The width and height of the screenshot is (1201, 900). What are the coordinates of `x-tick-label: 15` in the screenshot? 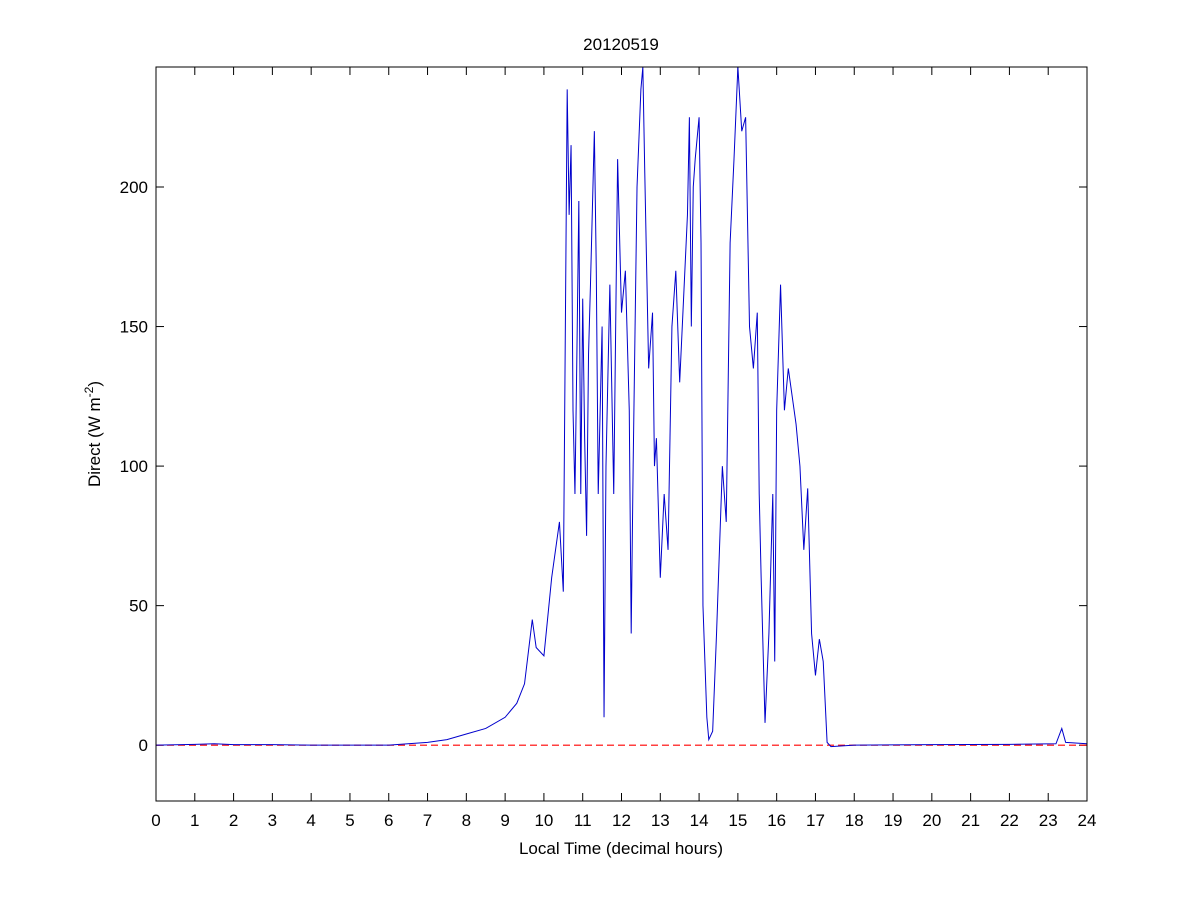 It's located at (737, 820).